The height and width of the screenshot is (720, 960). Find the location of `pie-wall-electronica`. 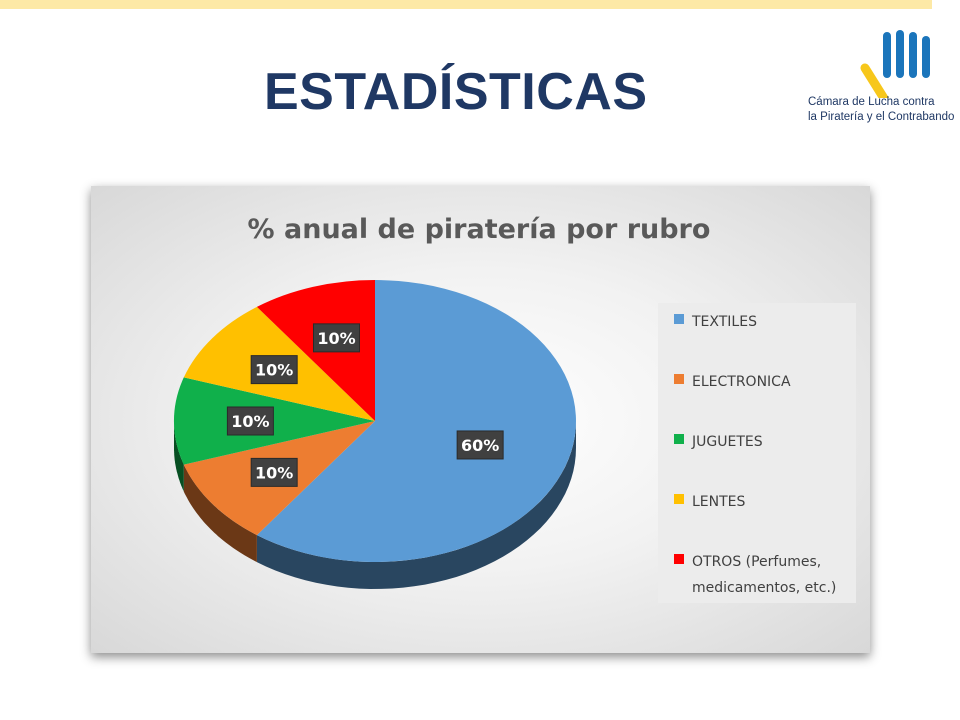

pie-wall-electronica is located at coordinates (220, 513).